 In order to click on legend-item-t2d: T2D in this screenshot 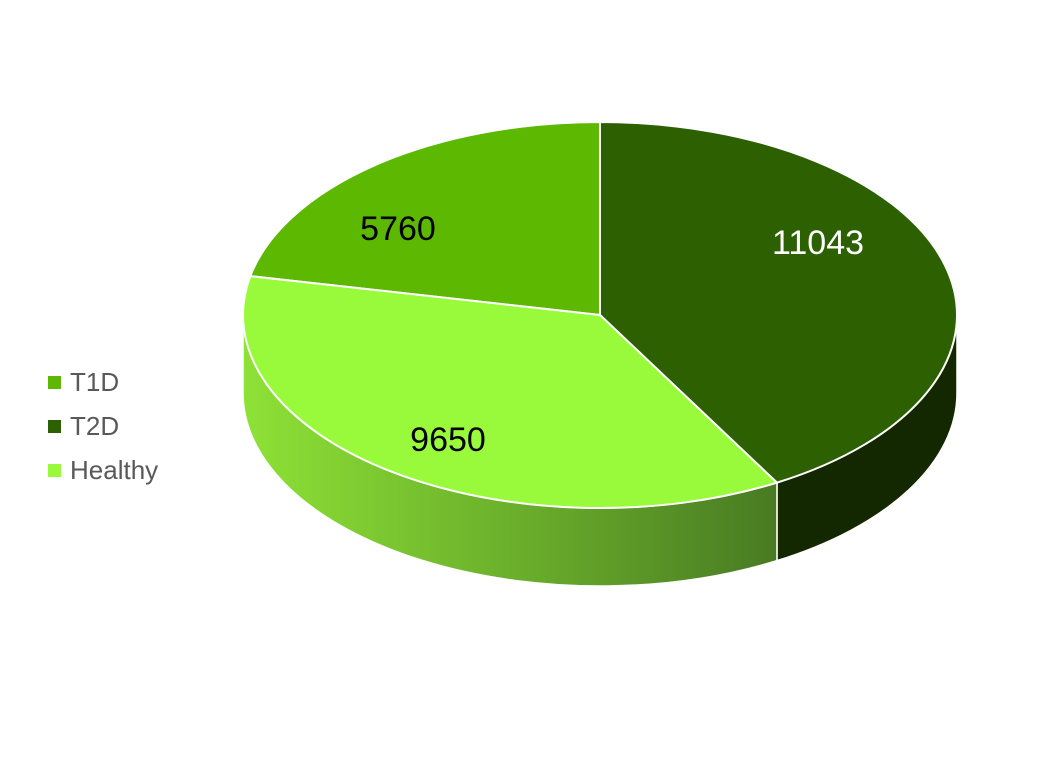, I will do `click(103, 426)`.